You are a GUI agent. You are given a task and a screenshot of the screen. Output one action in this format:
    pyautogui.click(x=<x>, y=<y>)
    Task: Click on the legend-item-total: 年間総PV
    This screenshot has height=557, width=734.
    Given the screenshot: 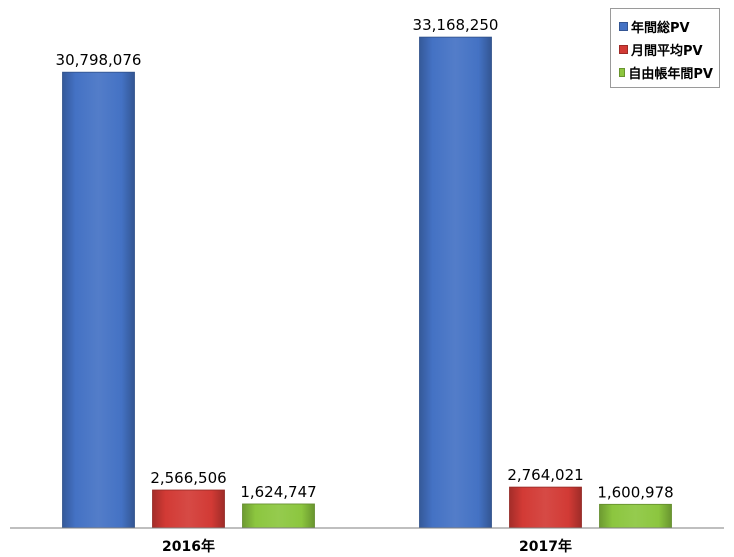 What is the action you would take?
    pyautogui.click(x=666, y=26)
    